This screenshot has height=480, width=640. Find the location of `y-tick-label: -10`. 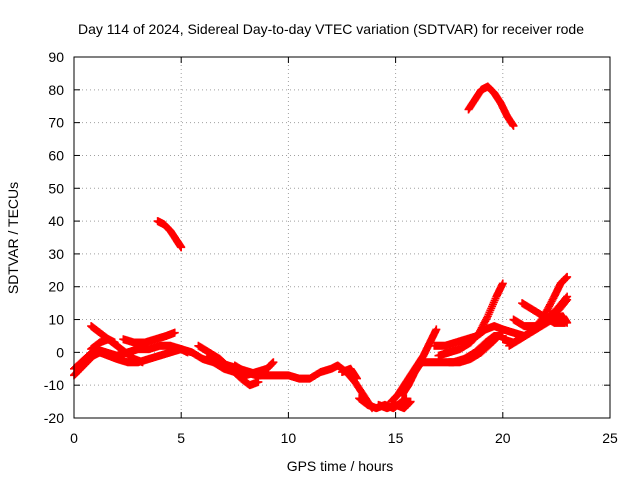

y-tick-label: -10 is located at coordinates (54, 385).